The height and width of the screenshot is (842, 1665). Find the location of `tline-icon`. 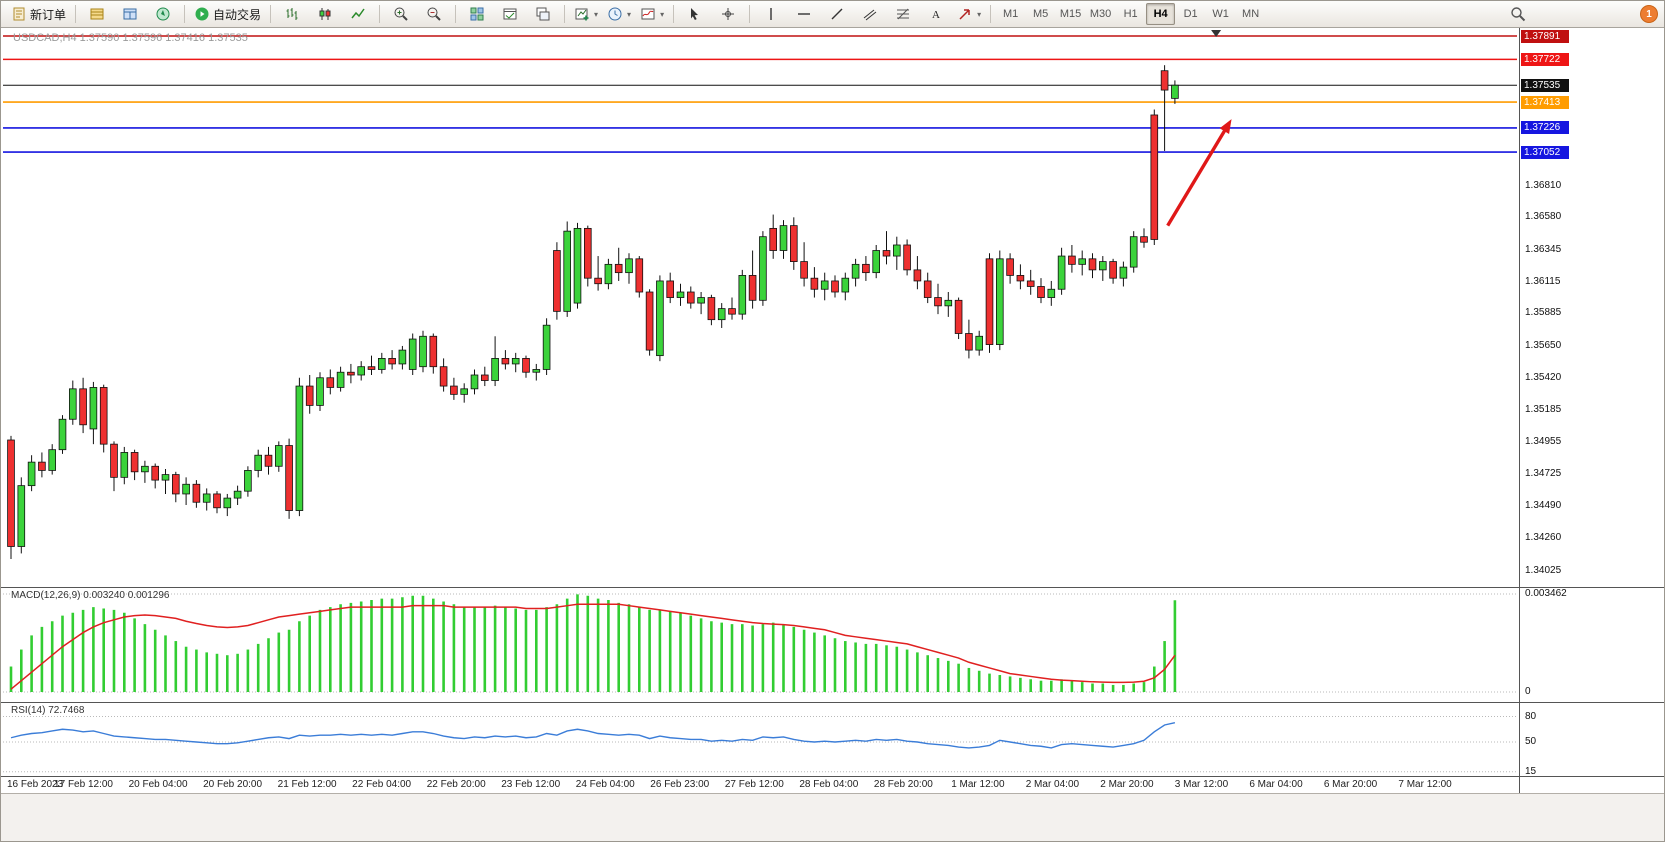

tline-icon is located at coordinates (837, 14).